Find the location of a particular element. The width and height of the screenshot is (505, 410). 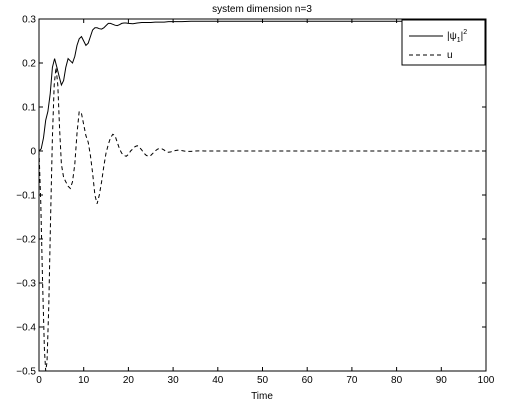

x-tick-label: 0 is located at coordinates (39, 380).